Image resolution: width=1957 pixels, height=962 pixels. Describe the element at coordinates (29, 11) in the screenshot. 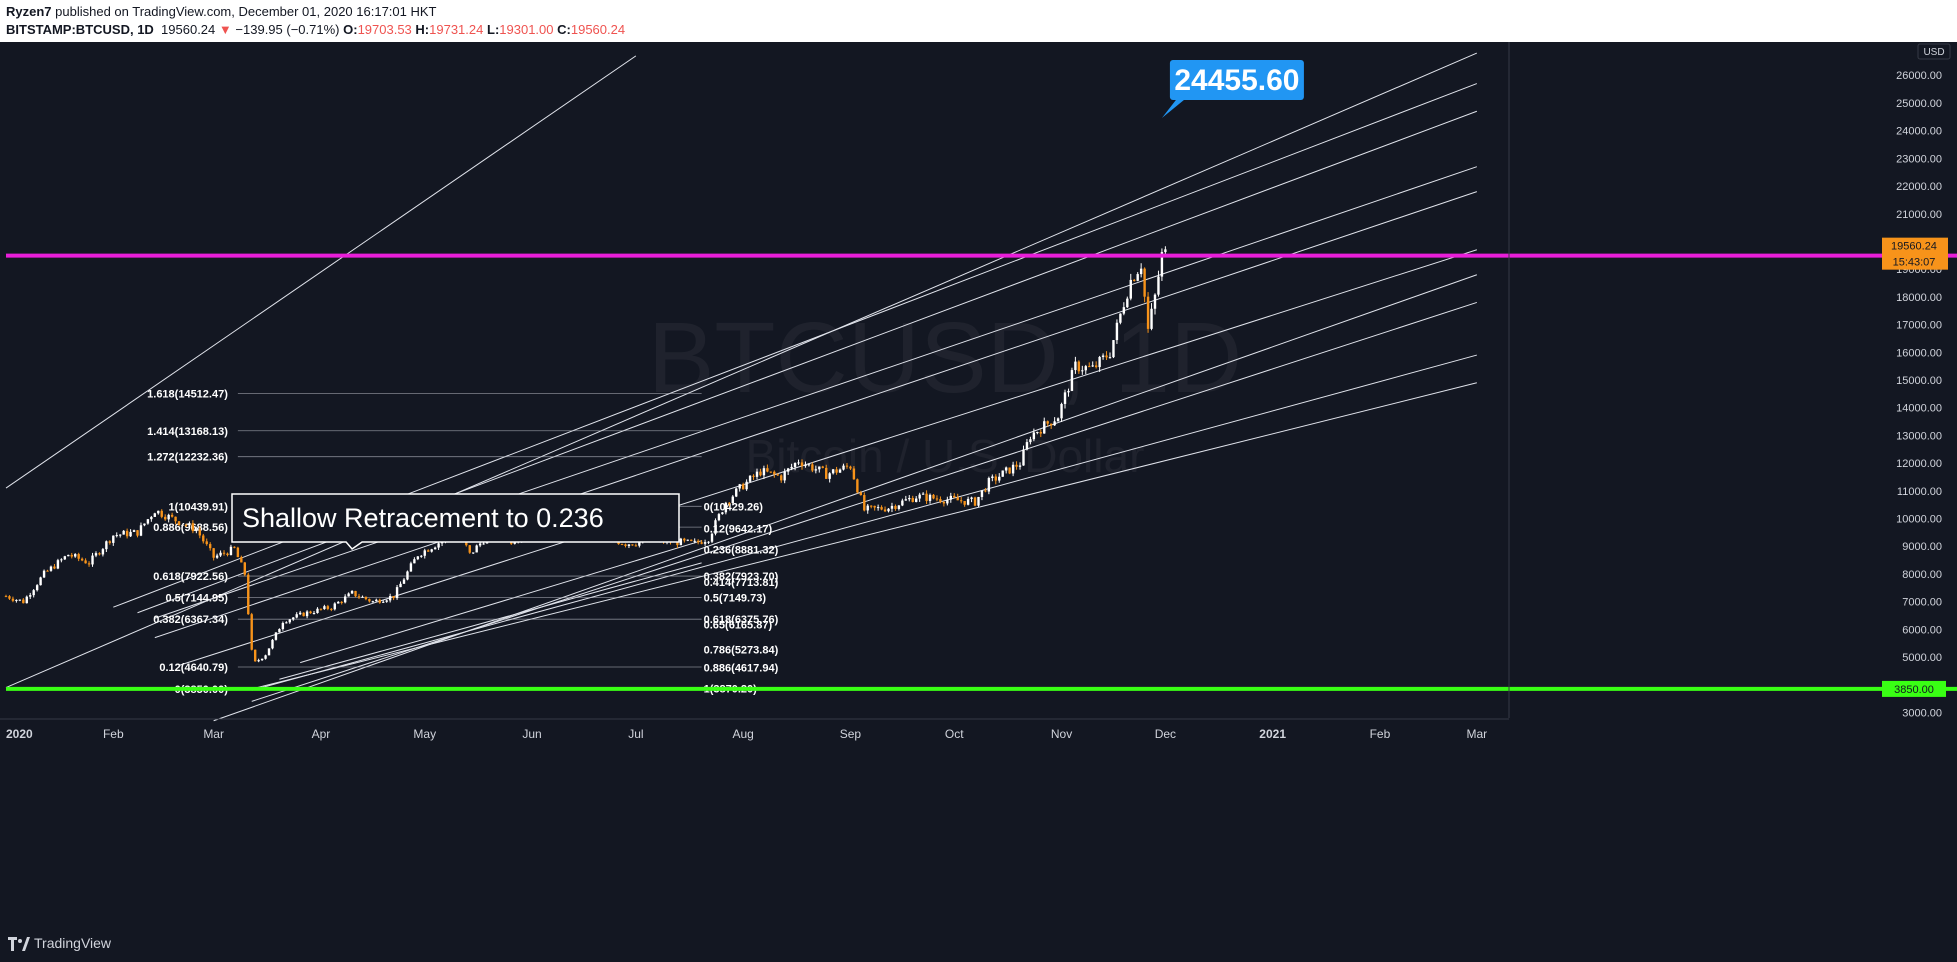

I see `author-name: Ryzen7` at that location.